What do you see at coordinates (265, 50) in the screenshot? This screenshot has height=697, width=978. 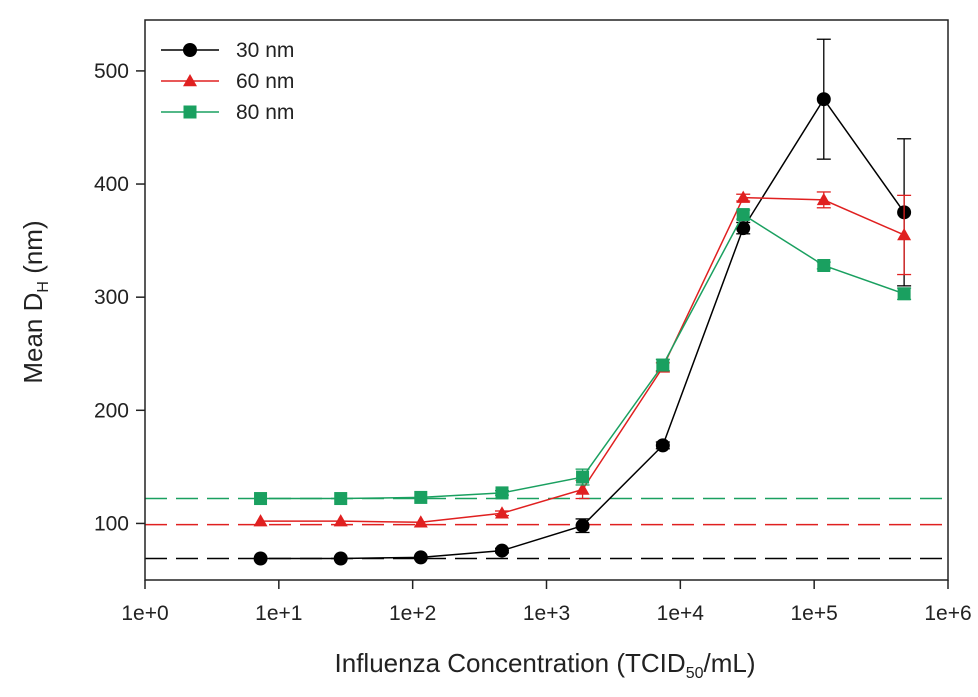 I see `legend-label: 30 nm` at bounding box center [265, 50].